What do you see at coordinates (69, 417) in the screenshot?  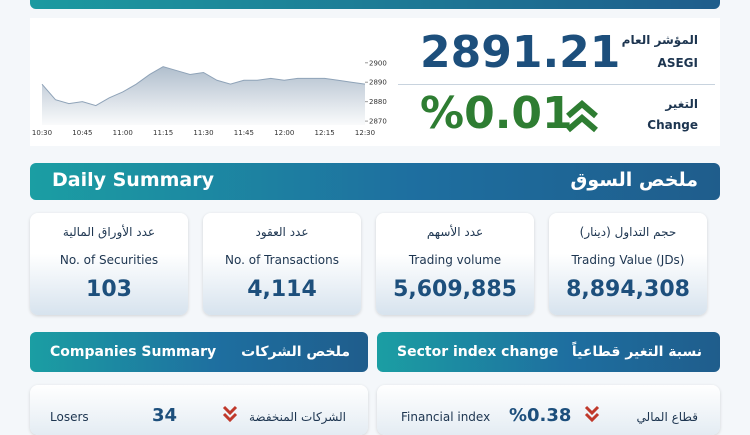 I see `row-label-en: Losers` at bounding box center [69, 417].